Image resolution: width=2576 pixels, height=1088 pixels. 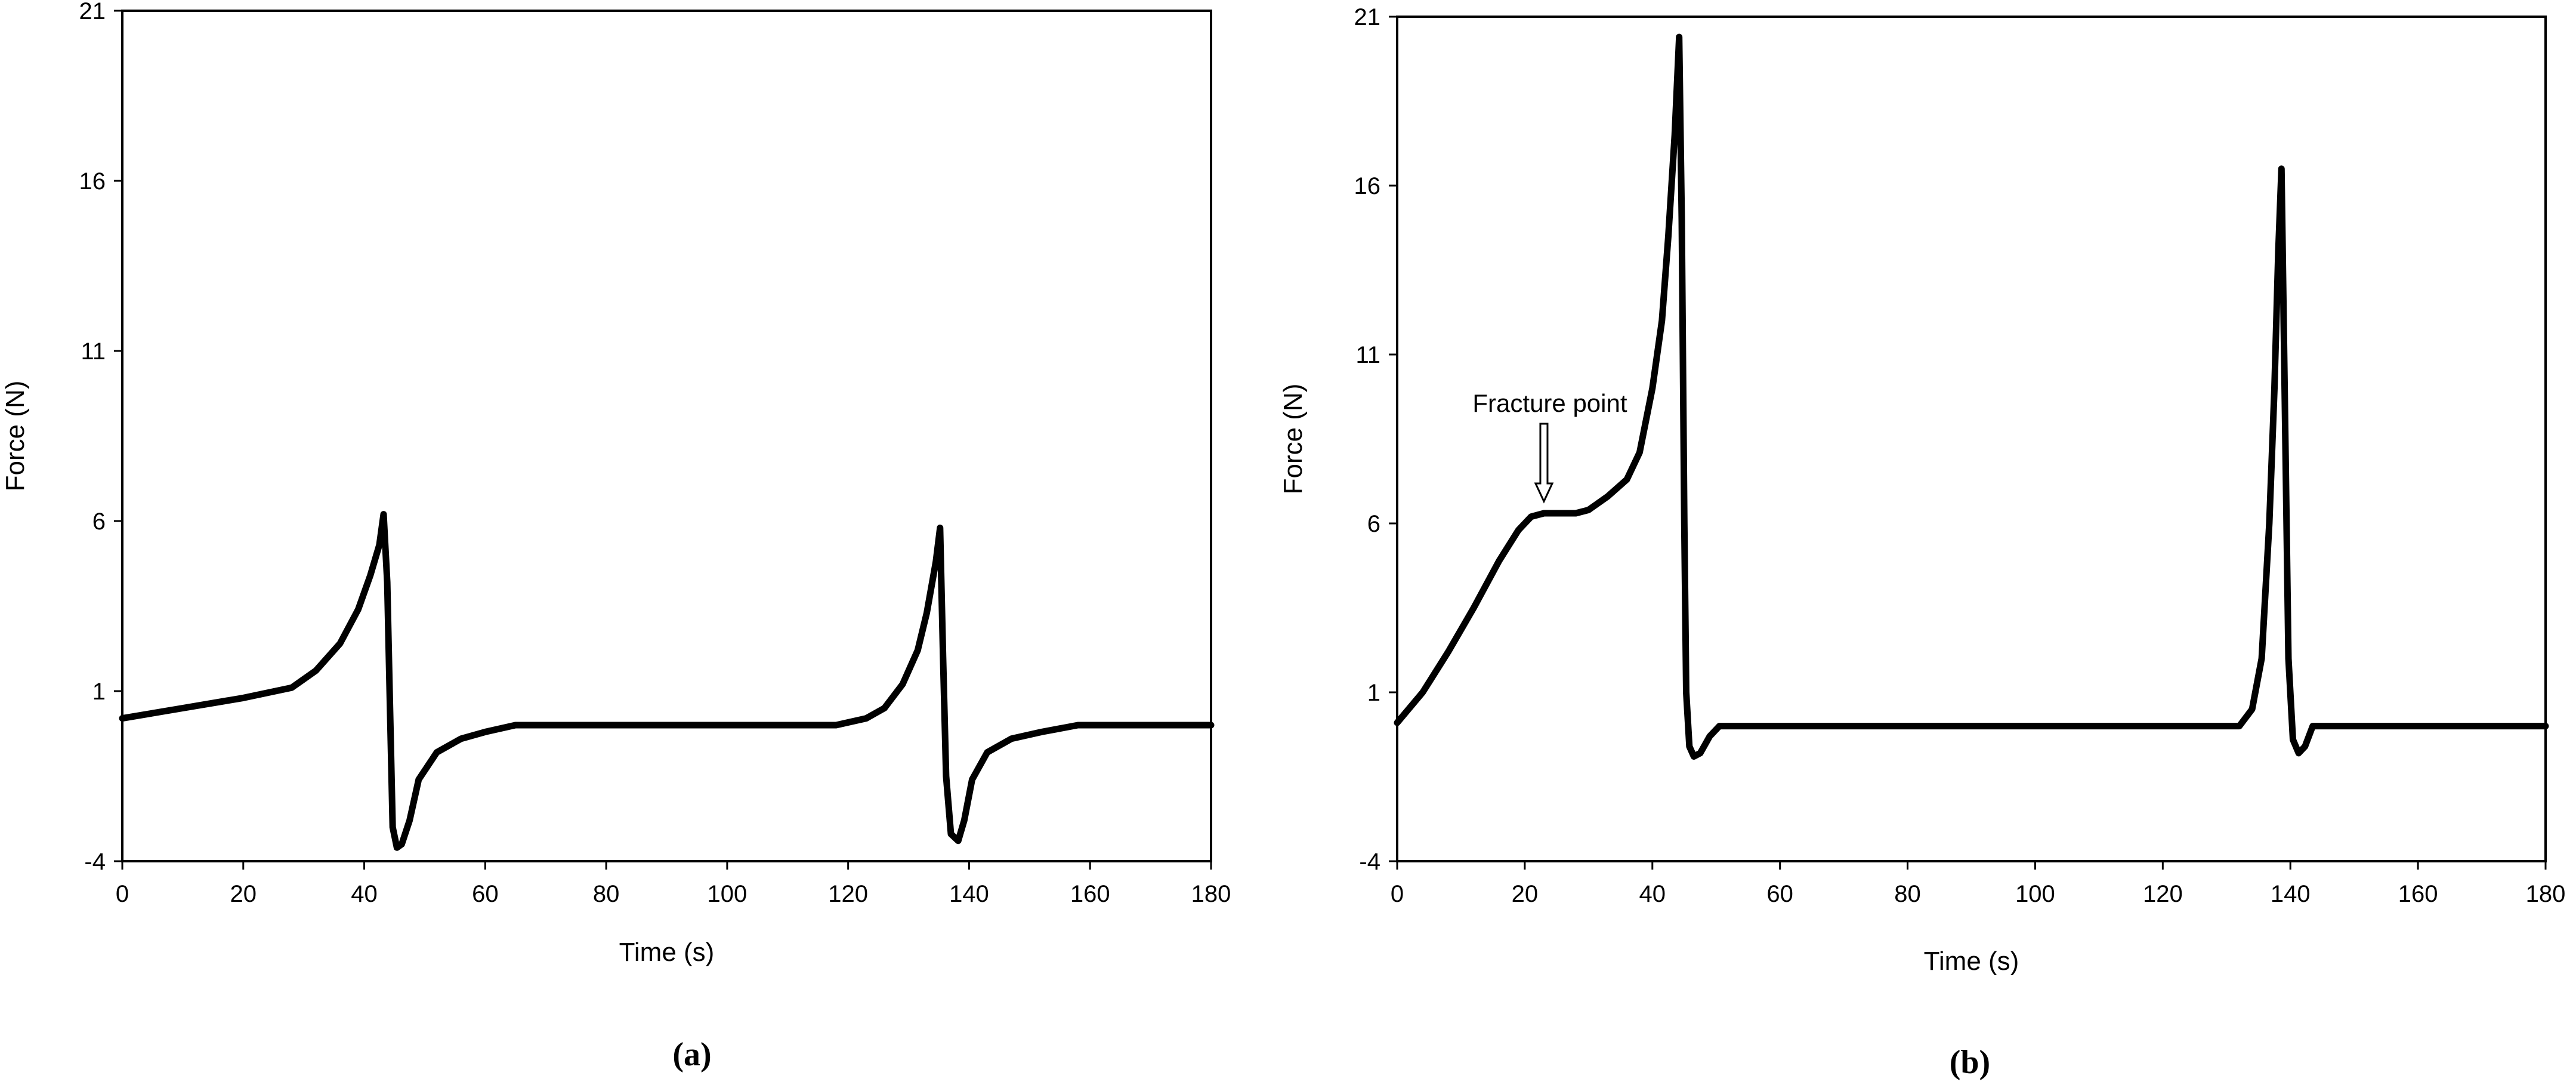 I want to click on annotation-fracture-point: Fracture point, so click(x=1550, y=403).